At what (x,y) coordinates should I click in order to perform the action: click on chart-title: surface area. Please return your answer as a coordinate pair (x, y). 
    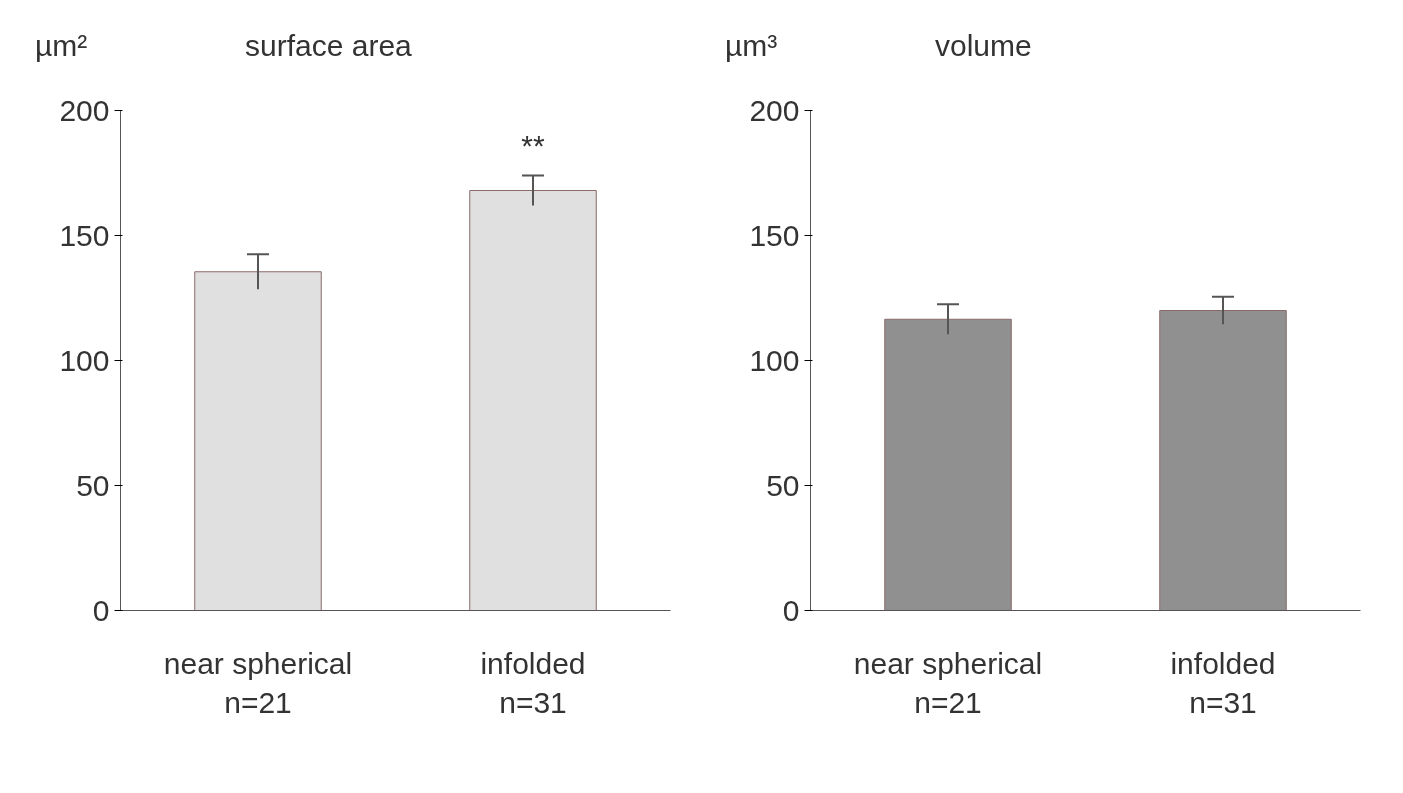
    Looking at the image, I should click on (328, 46).